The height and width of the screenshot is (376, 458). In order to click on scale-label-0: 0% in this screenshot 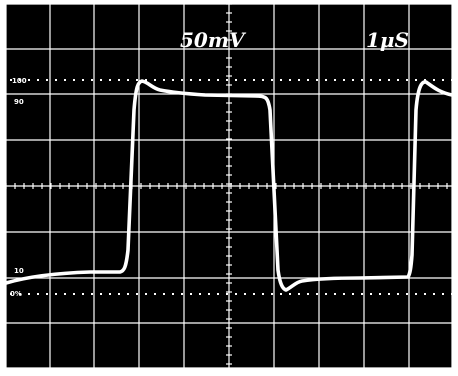, I will do `click(16, 294)`.